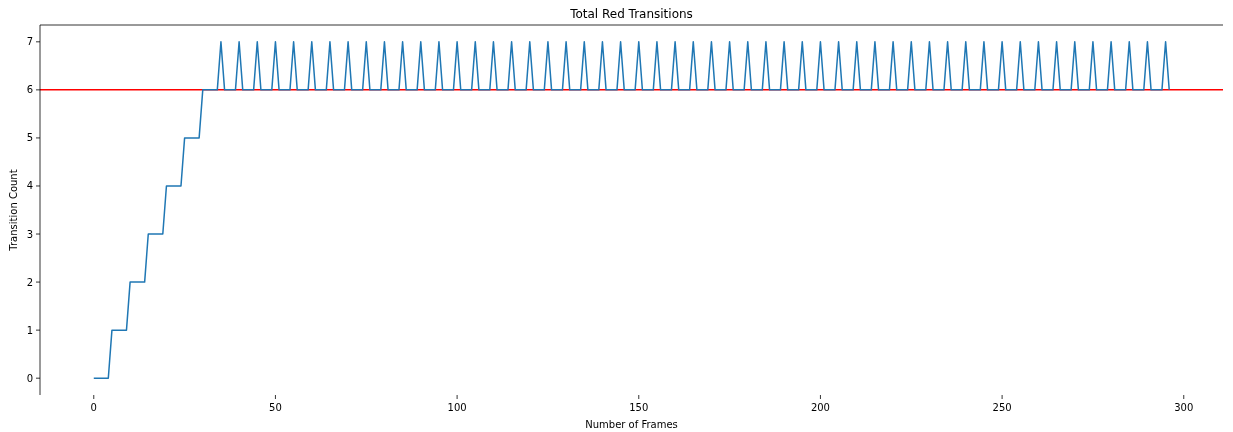  What do you see at coordinates (29, 282) in the screenshot?
I see `y-tick-label: 2` at bounding box center [29, 282].